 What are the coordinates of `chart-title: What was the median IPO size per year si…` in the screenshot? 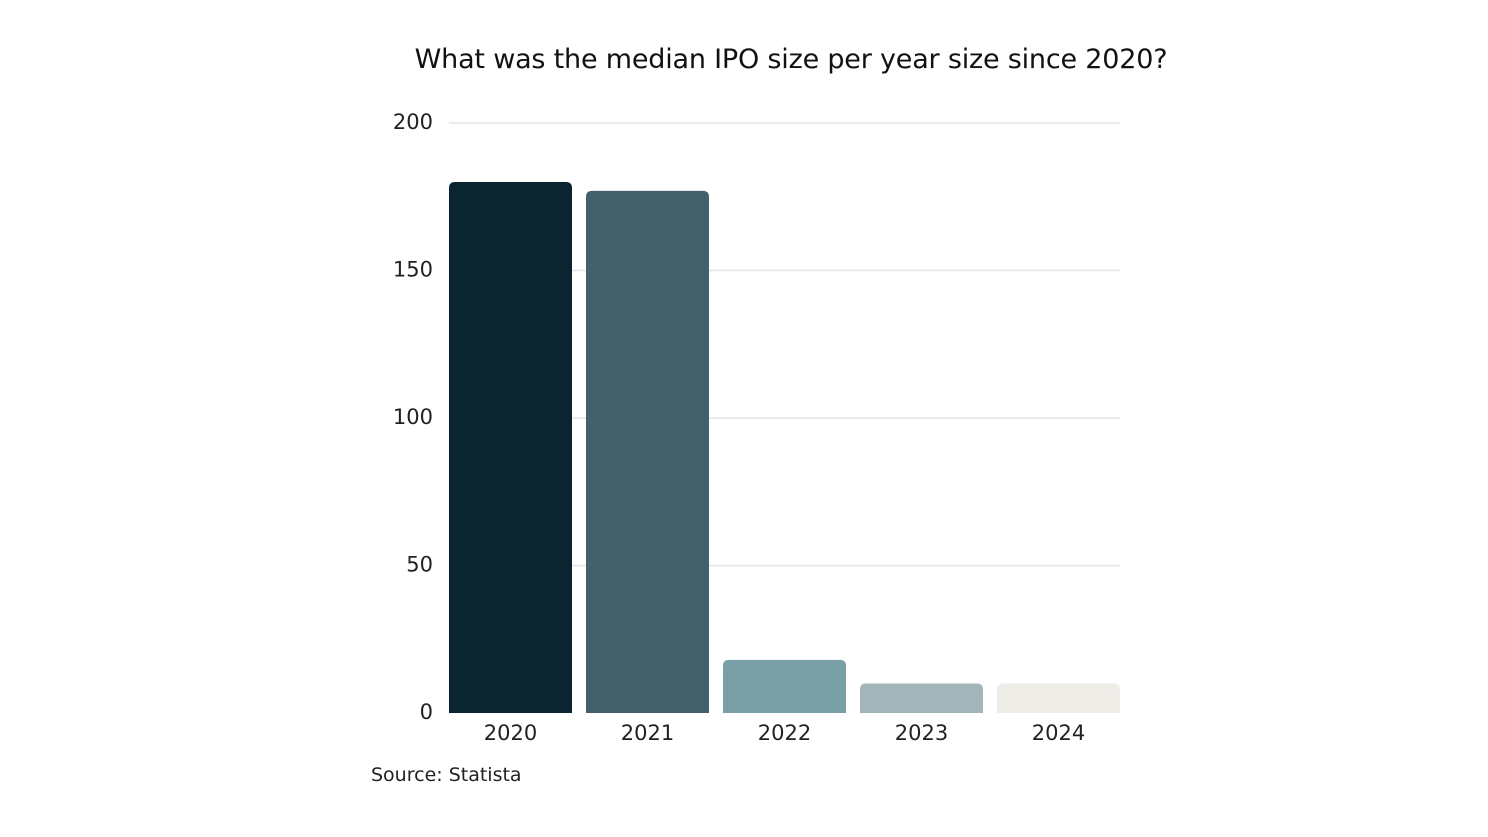 It's located at (791, 59).